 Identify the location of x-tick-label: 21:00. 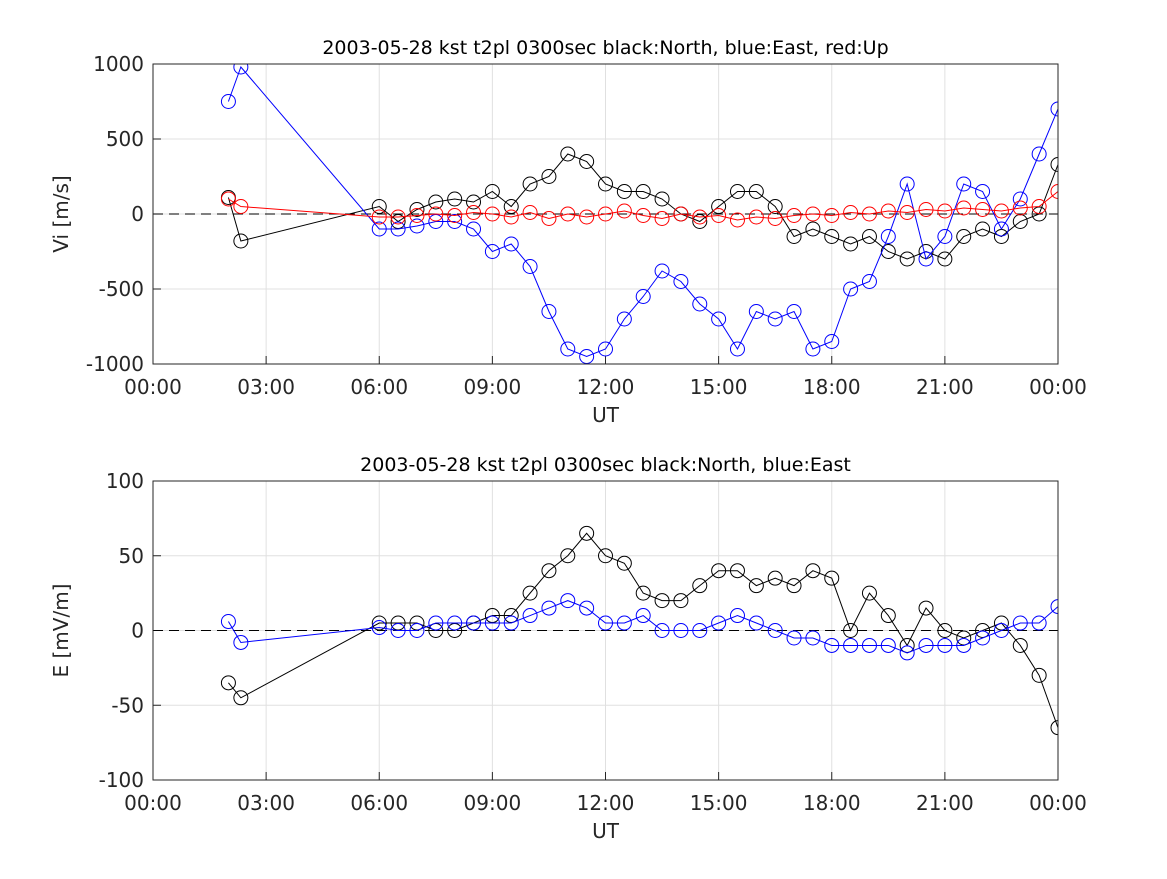
(945, 387).